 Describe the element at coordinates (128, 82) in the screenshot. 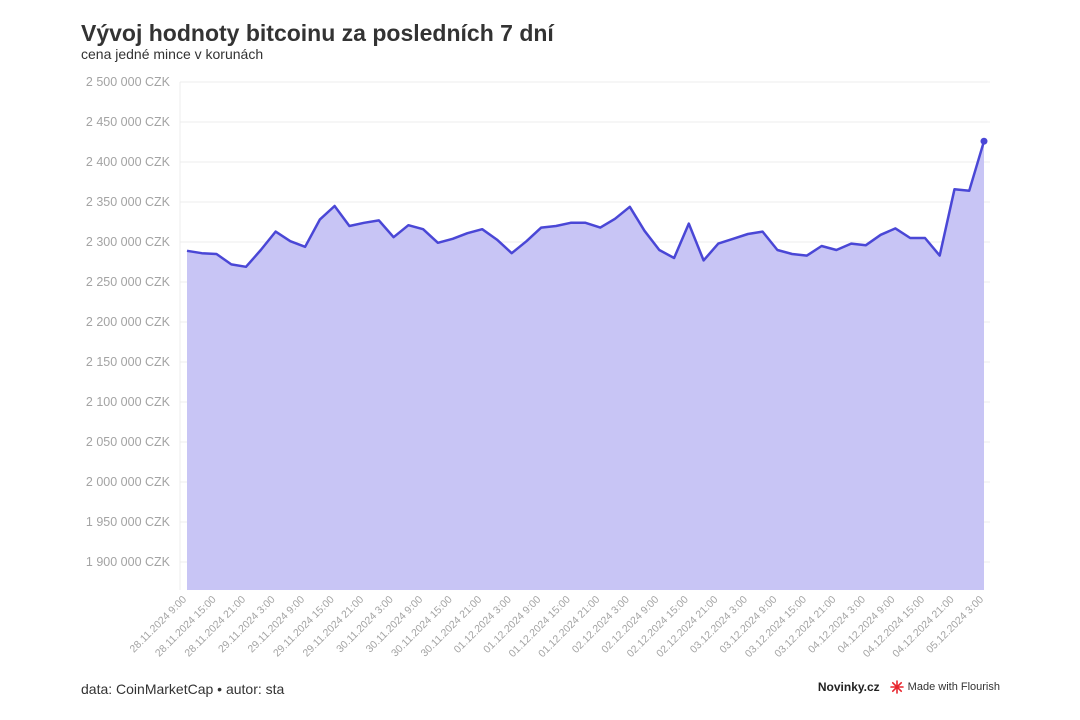

I see `y-tick-label: 2 500 000 CZK` at that location.